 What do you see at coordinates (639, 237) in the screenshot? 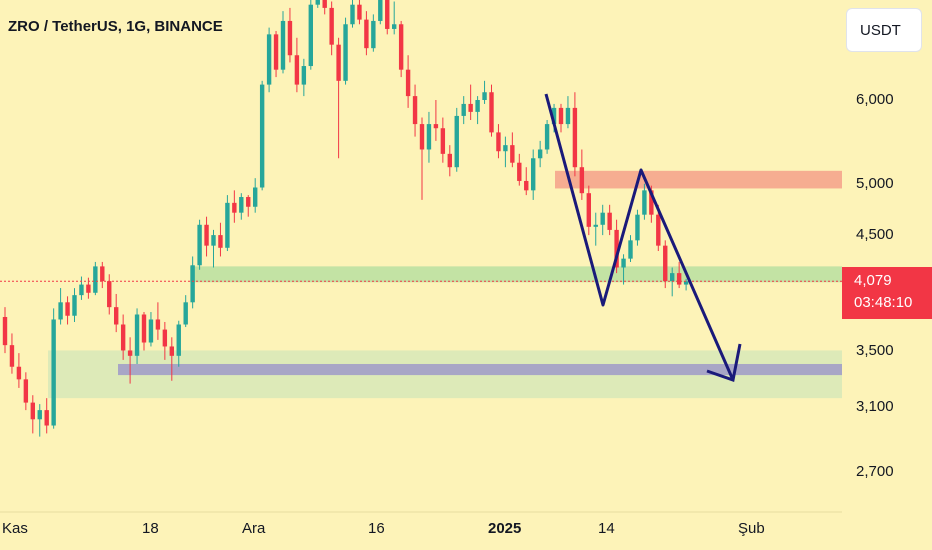
I see `pattern-drawing` at bounding box center [639, 237].